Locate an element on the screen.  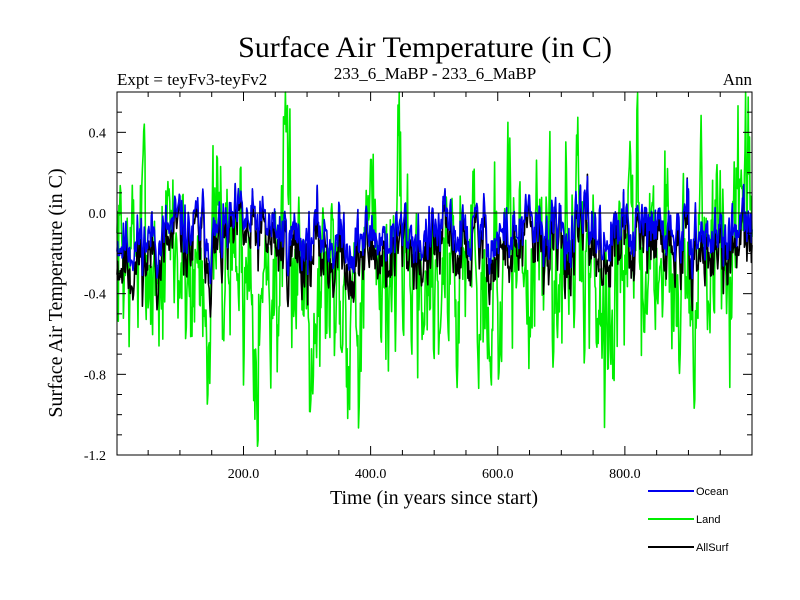
x-tick-label: 400.0 is located at coordinates (371, 474).